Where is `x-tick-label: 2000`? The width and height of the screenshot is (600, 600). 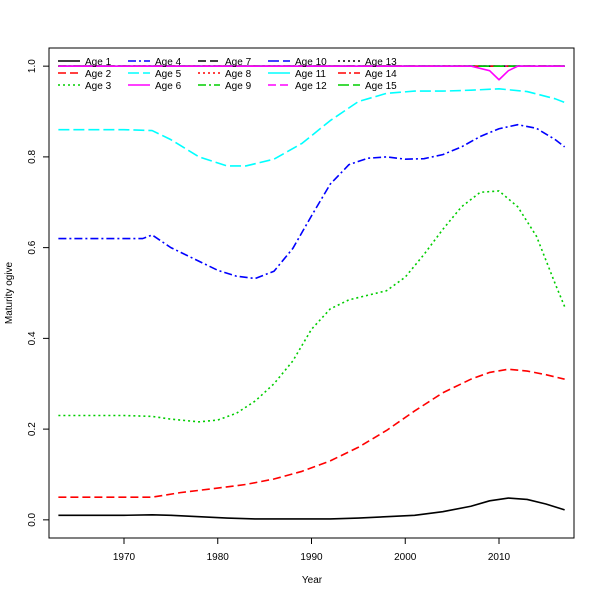 x-tick-label: 2000 is located at coordinates (405, 557).